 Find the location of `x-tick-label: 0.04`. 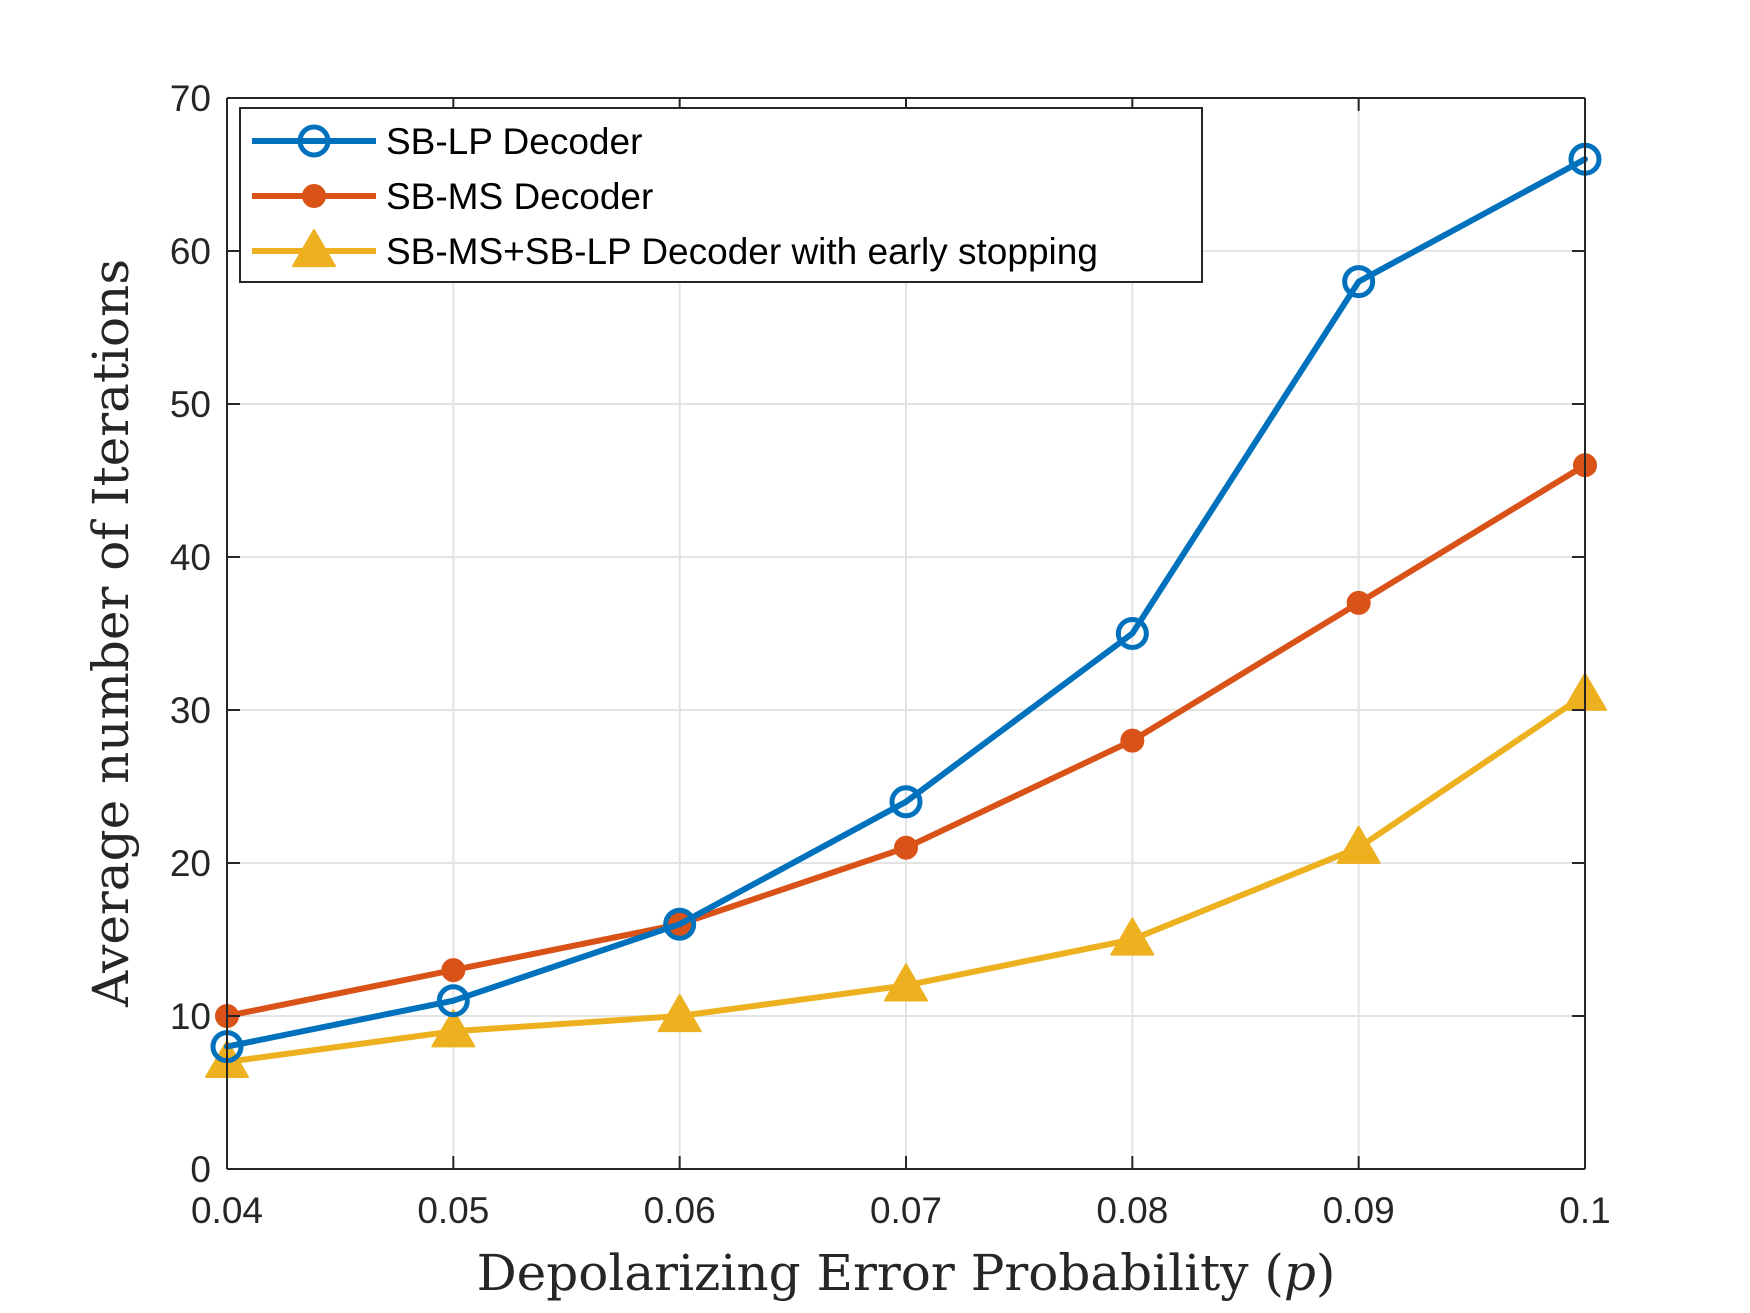

x-tick-label: 0.04 is located at coordinates (227, 1210).